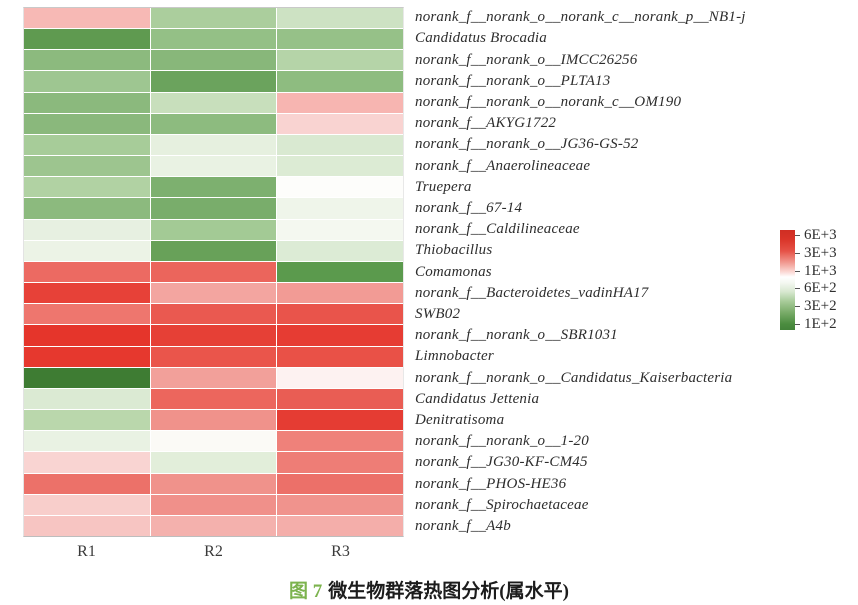 This screenshot has width=858, height=605. What do you see at coordinates (502, 441) in the screenshot?
I see `row-label: norank_f__norank_o__1-20` at bounding box center [502, 441].